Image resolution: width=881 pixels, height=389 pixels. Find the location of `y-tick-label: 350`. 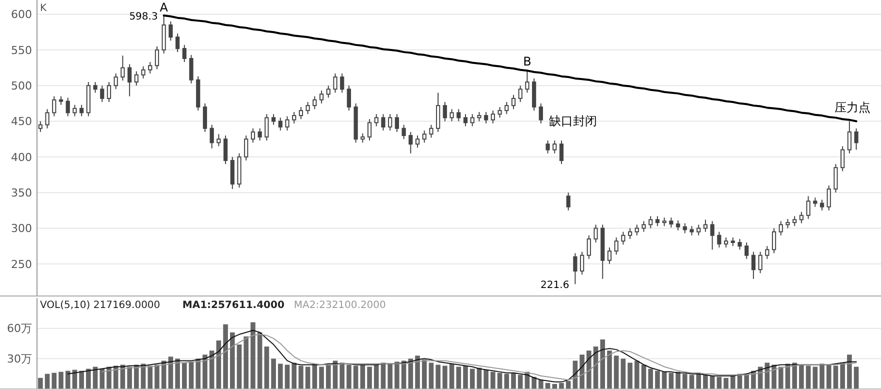

y-tick-label: 350 is located at coordinates (21, 193).